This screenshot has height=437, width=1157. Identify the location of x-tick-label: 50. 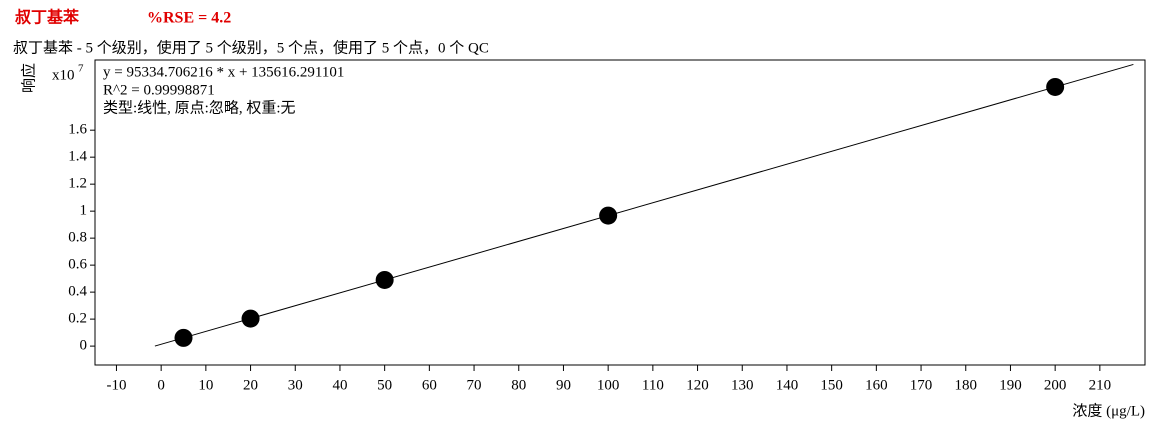
(384, 385).